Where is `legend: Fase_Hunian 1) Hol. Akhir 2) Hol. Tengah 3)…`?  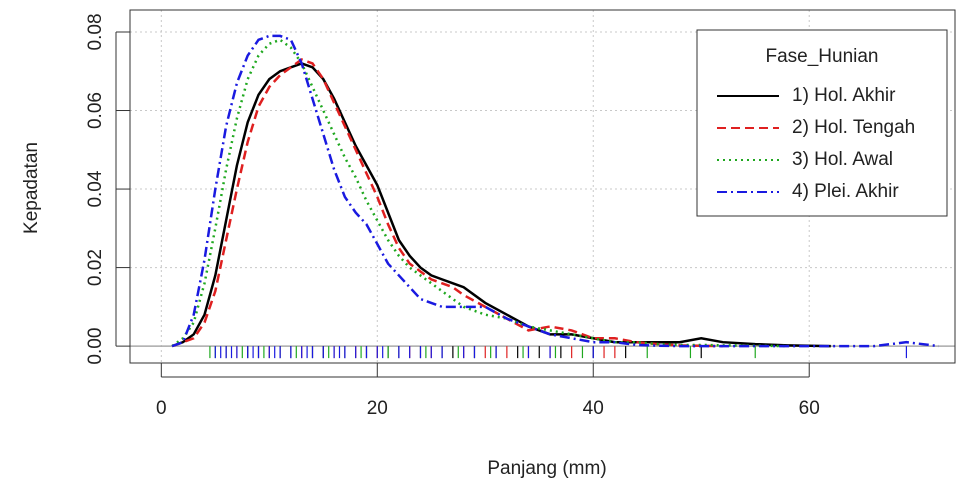 legend: Fase_Hunian 1) Hol. Akhir 2) Hol. Tengah 3)… is located at coordinates (822, 123).